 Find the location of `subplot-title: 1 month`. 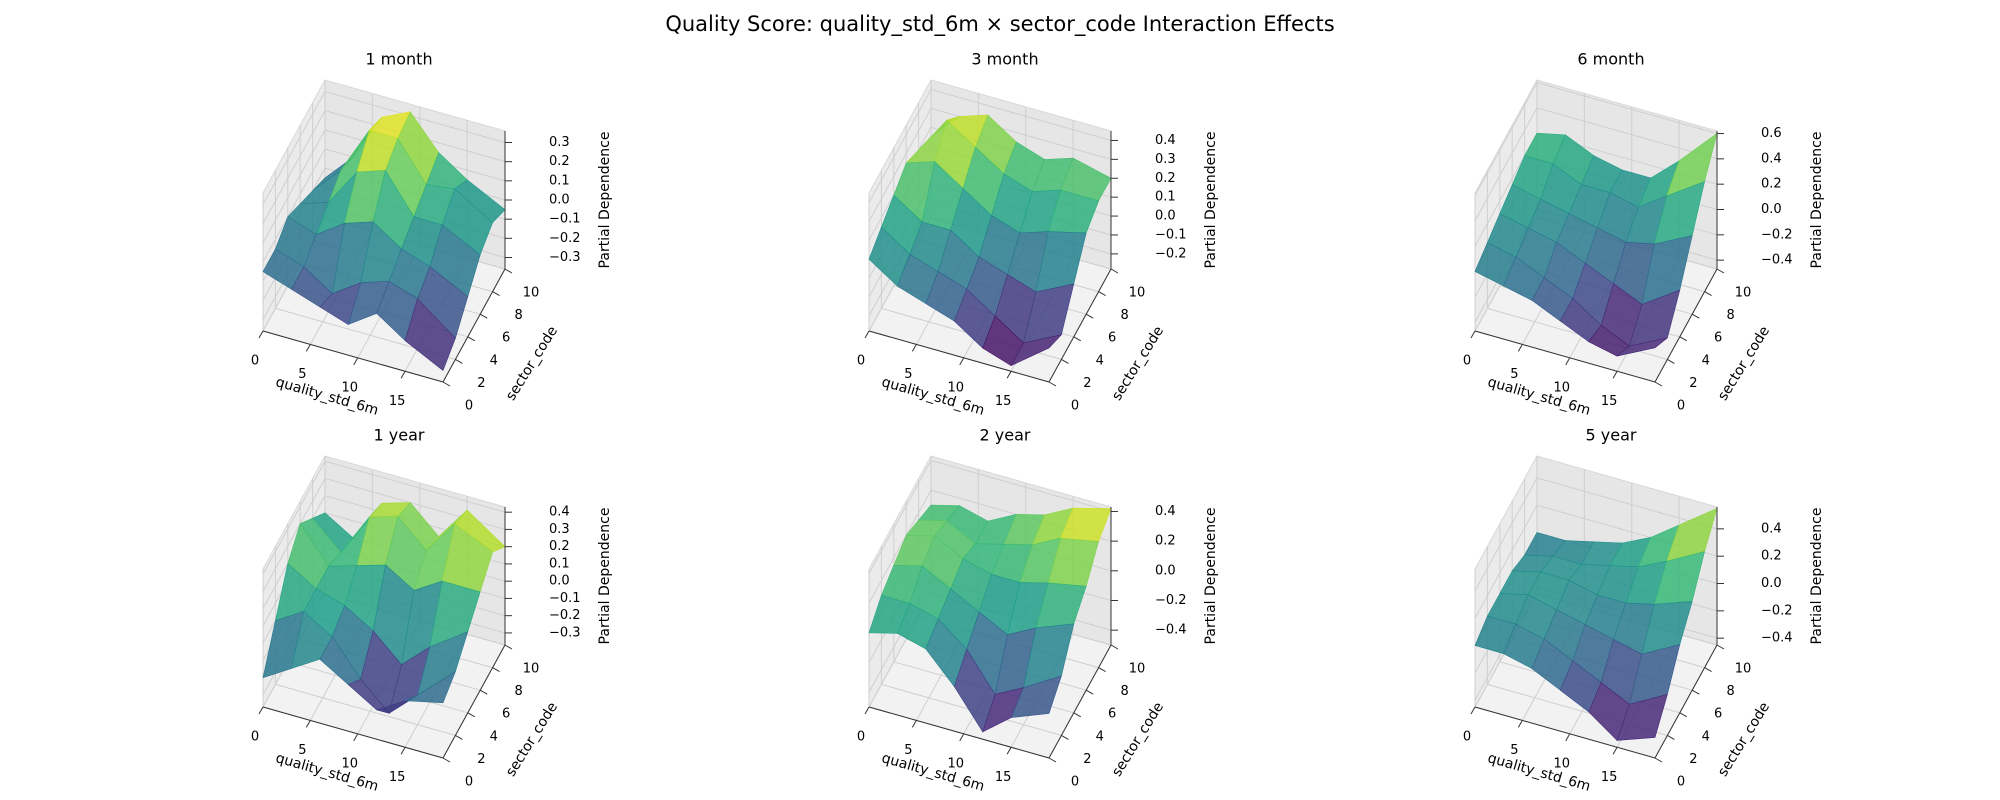

subplot-title: 1 month is located at coordinates (398, 59).